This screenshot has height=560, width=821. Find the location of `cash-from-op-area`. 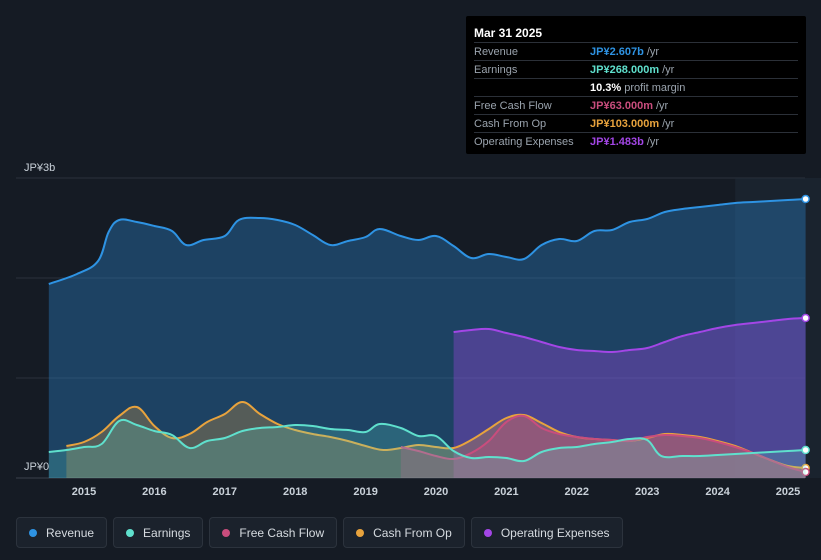

cash-from-op-area is located at coordinates (436, 440).